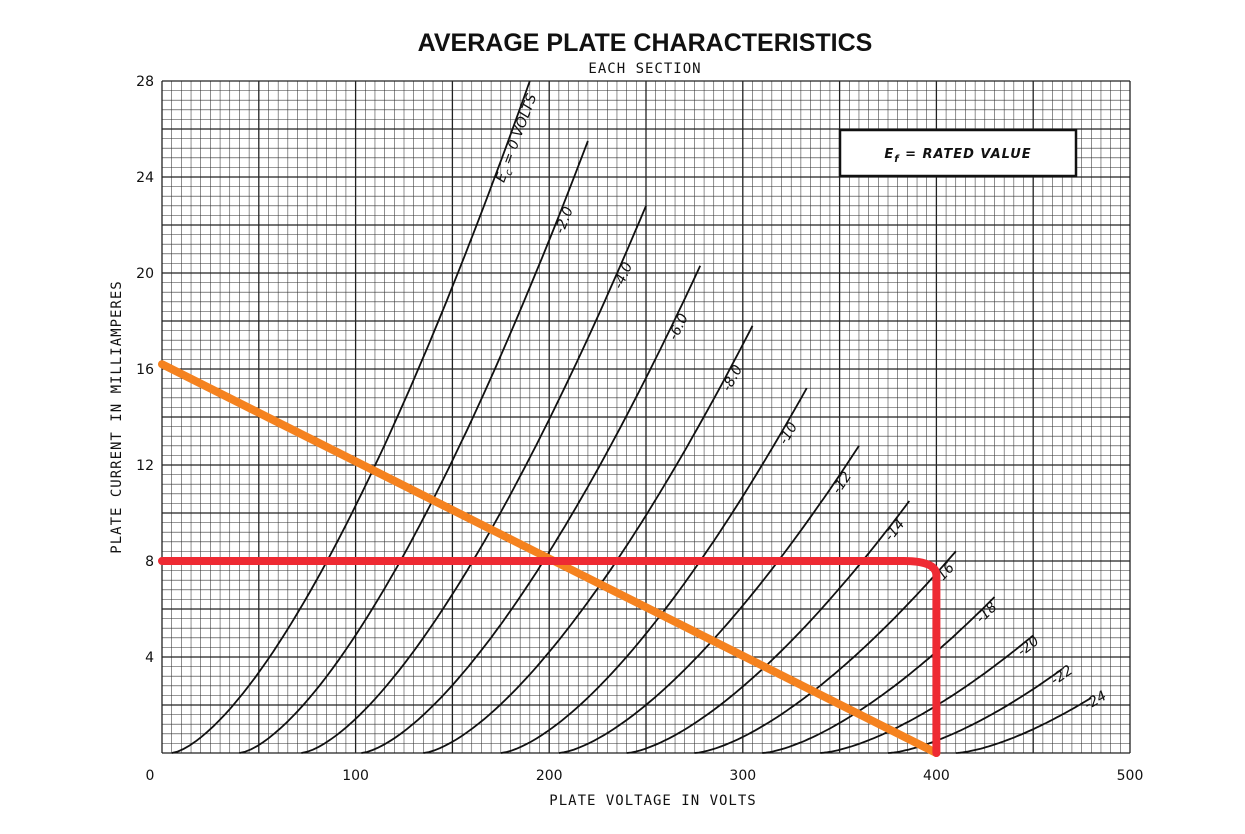 Image resolution: width=1245 pixels, height=834 pixels. I want to click on filament-note: Ef = RATED VALUE, so click(957, 156).